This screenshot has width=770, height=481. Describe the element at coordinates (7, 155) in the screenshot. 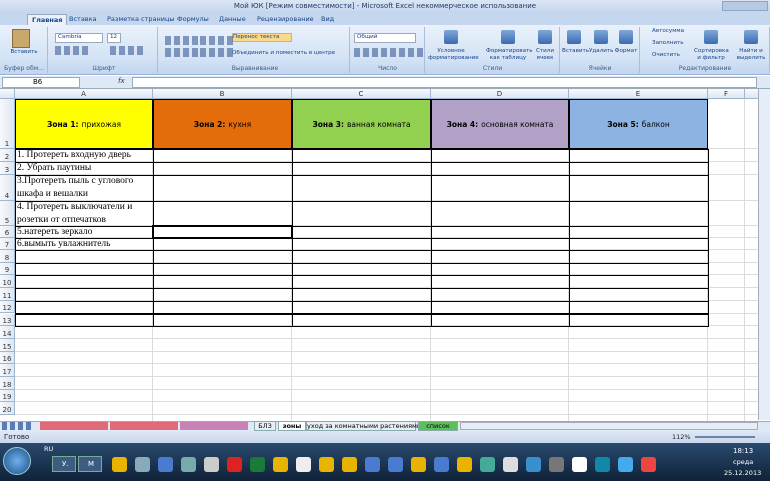

I see `row-header: 2` at that location.